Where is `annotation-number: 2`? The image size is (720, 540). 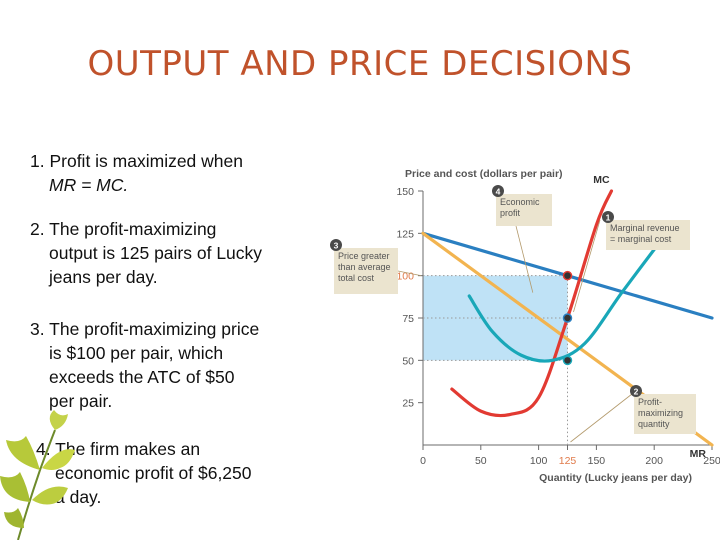
annotation-number: 2 is located at coordinates (636, 392).